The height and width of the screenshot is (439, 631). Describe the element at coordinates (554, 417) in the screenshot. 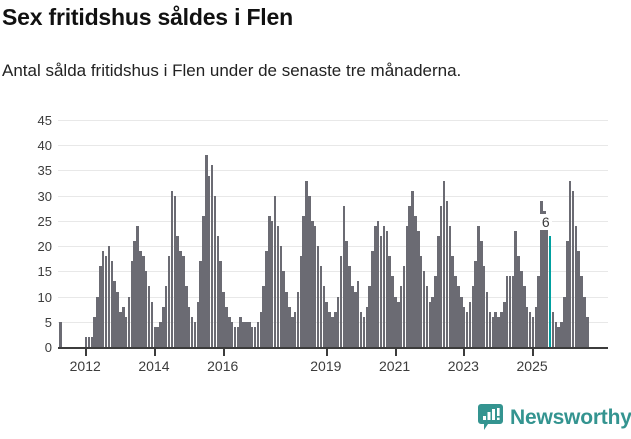

I see `newsworthy-logo: Newsworthy` at that location.